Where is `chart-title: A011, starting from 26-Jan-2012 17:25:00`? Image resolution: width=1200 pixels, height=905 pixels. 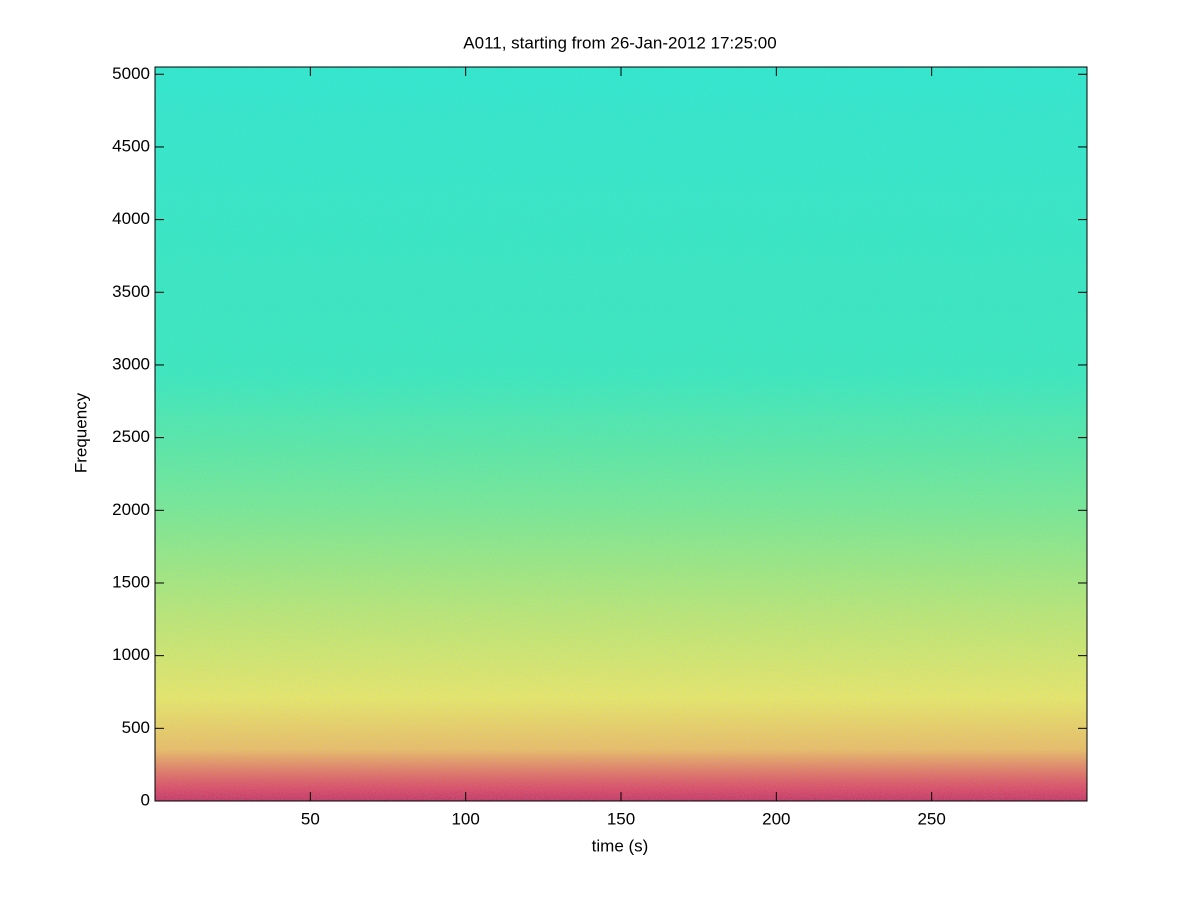
chart-title: A011, starting from 26-Jan-2012 17:25:00 is located at coordinates (619, 42).